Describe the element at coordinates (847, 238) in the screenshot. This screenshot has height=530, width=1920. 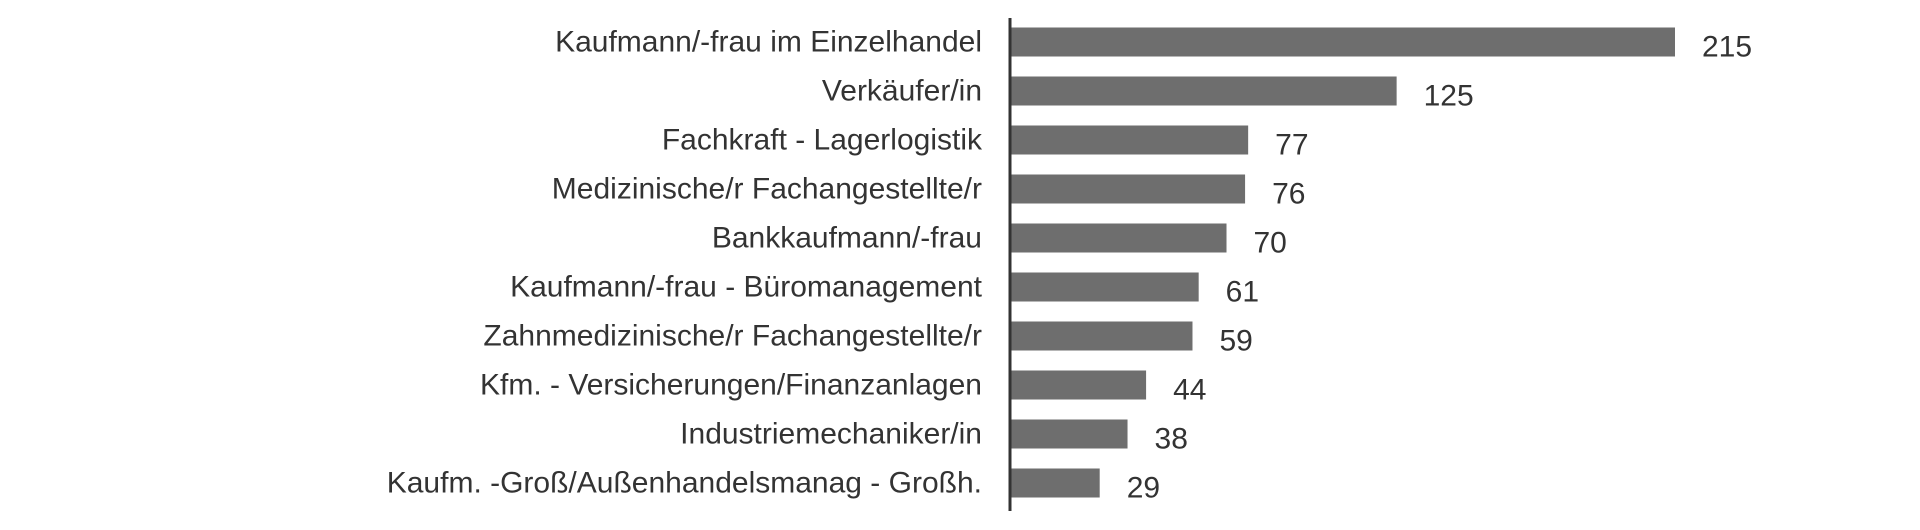
I see `category-label: Bankkaufmann/-frau` at that location.